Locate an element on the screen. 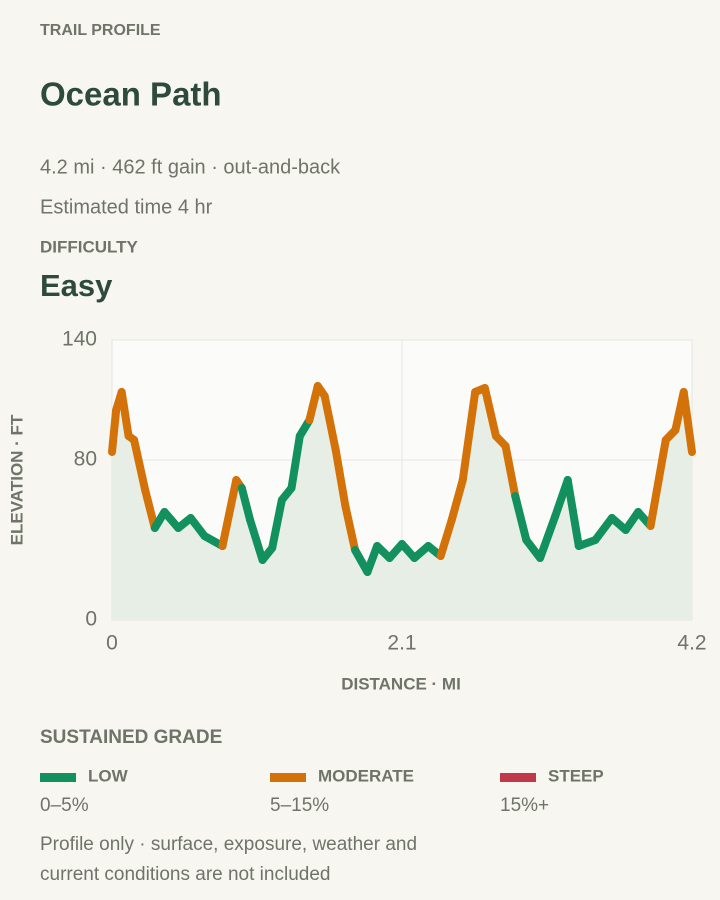  time: Estimated time 4 hr is located at coordinates (126, 207).